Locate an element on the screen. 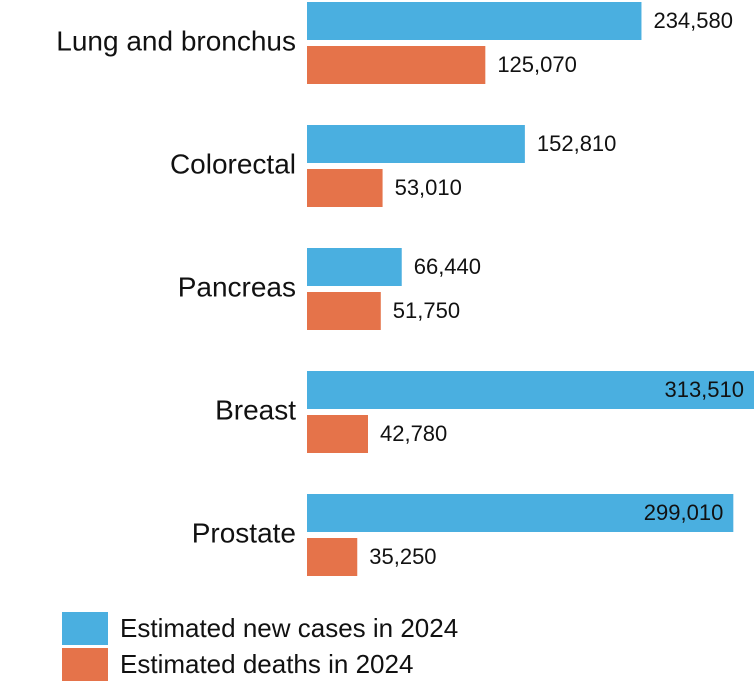  value-label: 42,780 is located at coordinates (413, 433).